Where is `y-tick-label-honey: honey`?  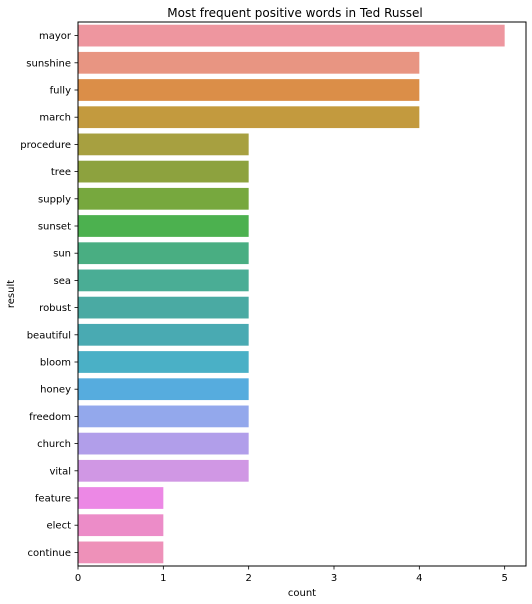
y-tick-label-honey: honey is located at coordinates (55, 390).